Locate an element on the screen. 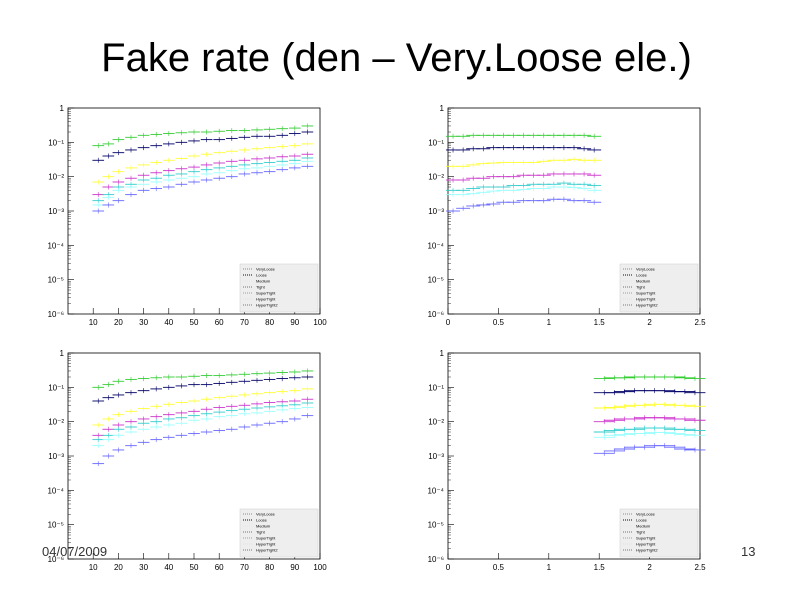 This screenshot has width=793, height=596. x-tick-label: 0 is located at coordinates (448, 567).